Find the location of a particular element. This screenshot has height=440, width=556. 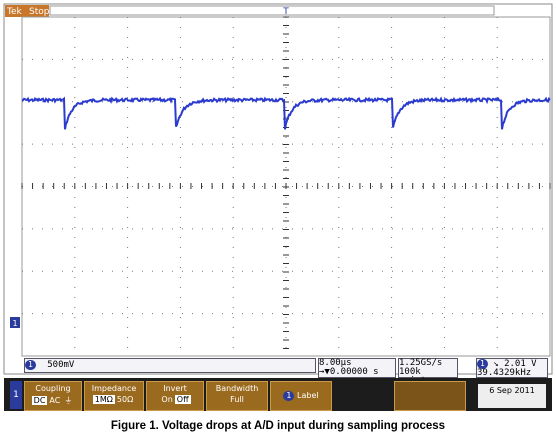

impedance-option: 50Ω is located at coordinates (125, 399).